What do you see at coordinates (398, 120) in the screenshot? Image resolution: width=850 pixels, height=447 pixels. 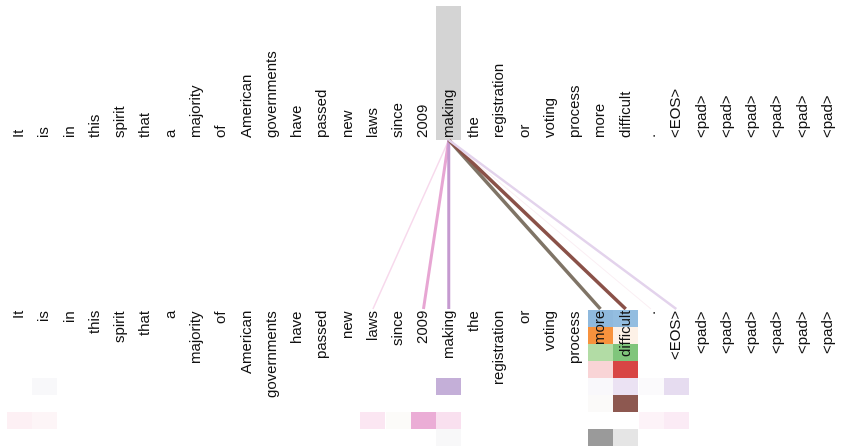 I see `source-token: since` at bounding box center [398, 120].